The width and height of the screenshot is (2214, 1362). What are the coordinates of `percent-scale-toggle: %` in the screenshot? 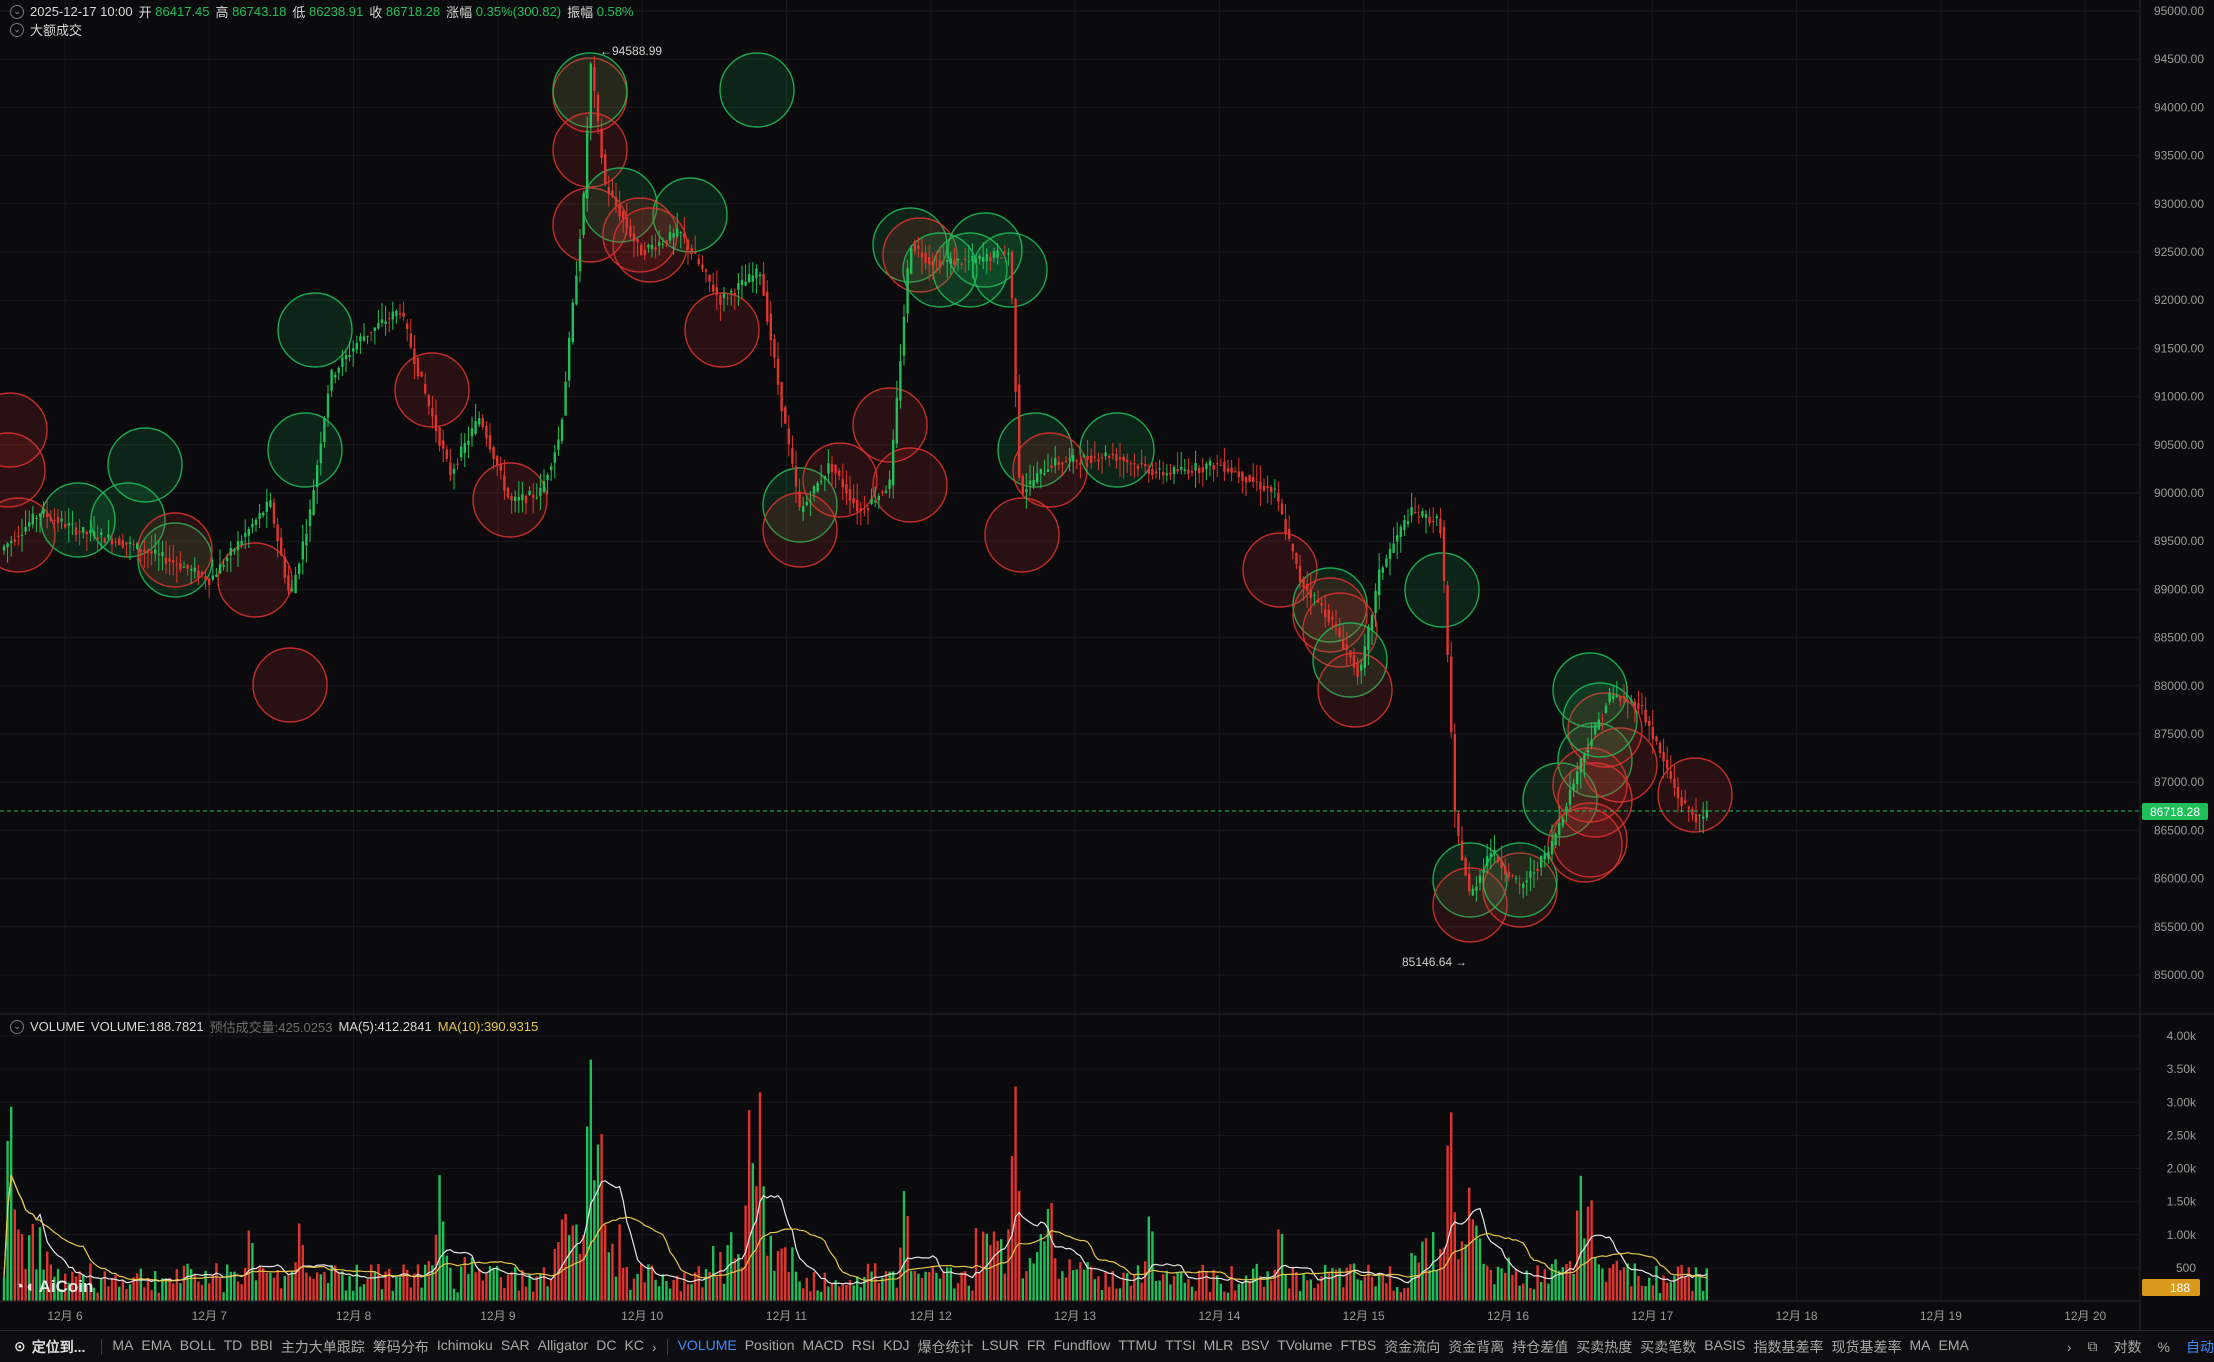 It's located at (2163, 1346).